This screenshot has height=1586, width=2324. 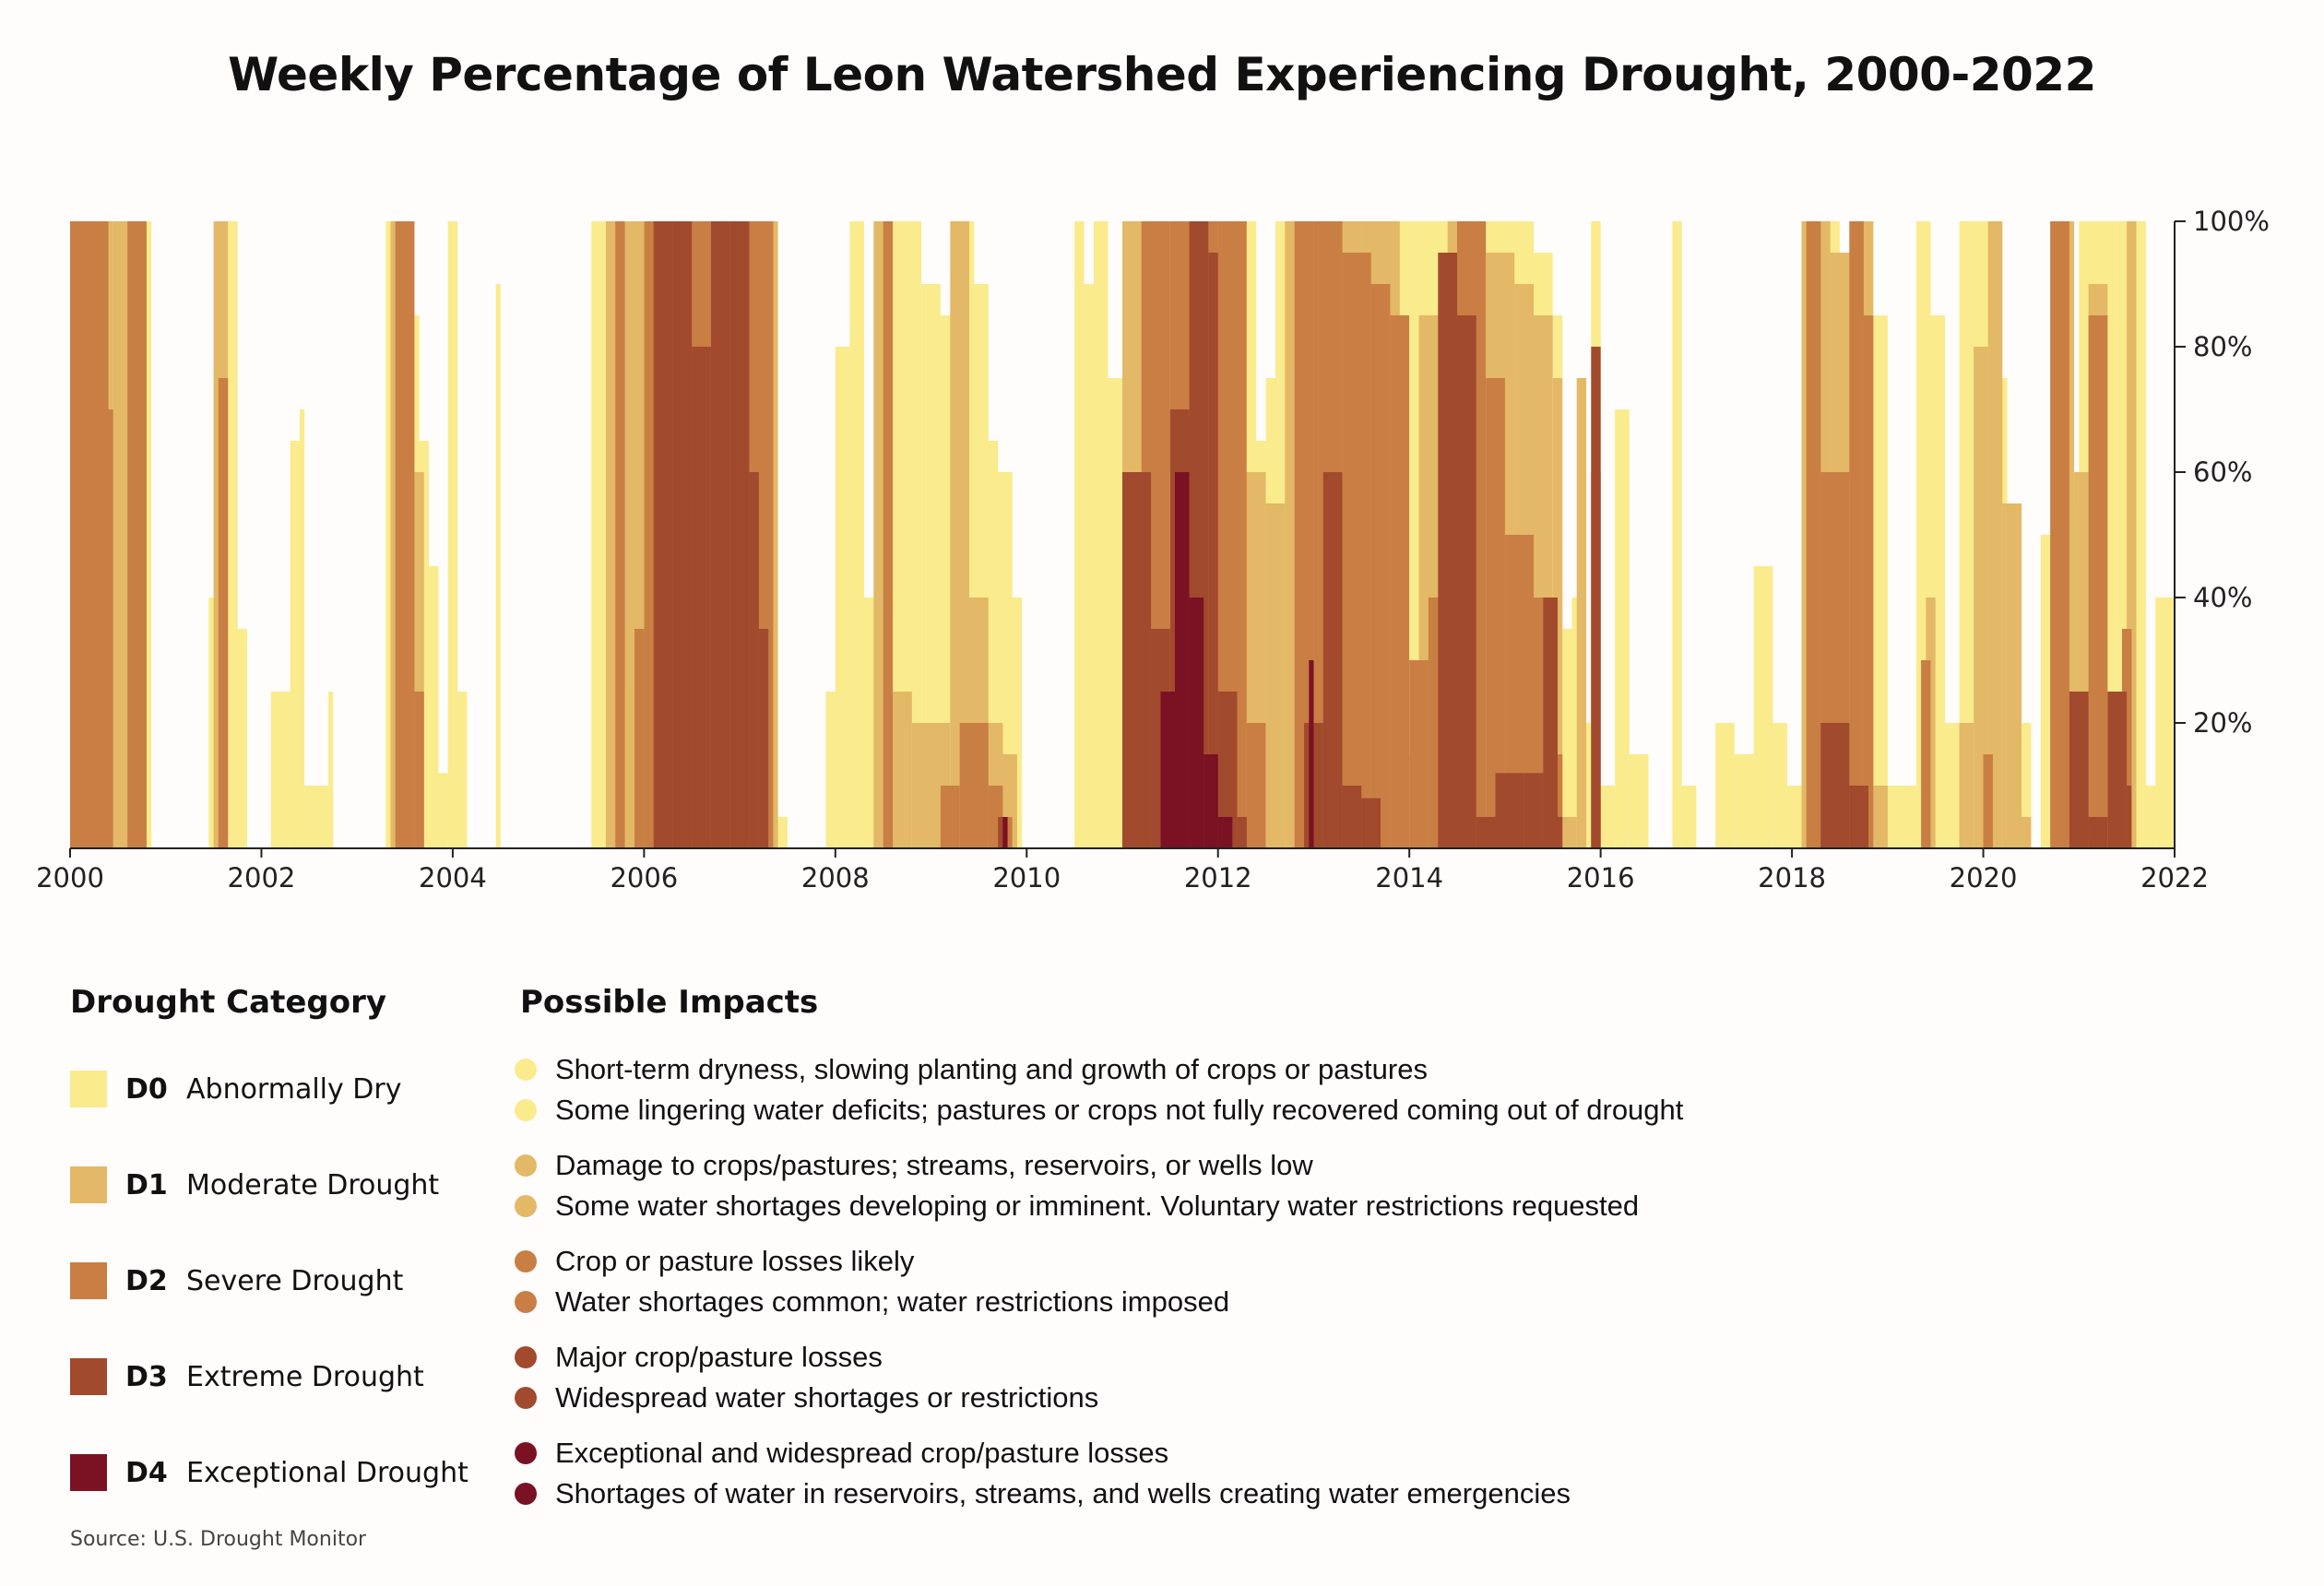 What do you see at coordinates (294, 1089) in the screenshot?
I see `d0-name: Abnormally Dry` at bounding box center [294, 1089].